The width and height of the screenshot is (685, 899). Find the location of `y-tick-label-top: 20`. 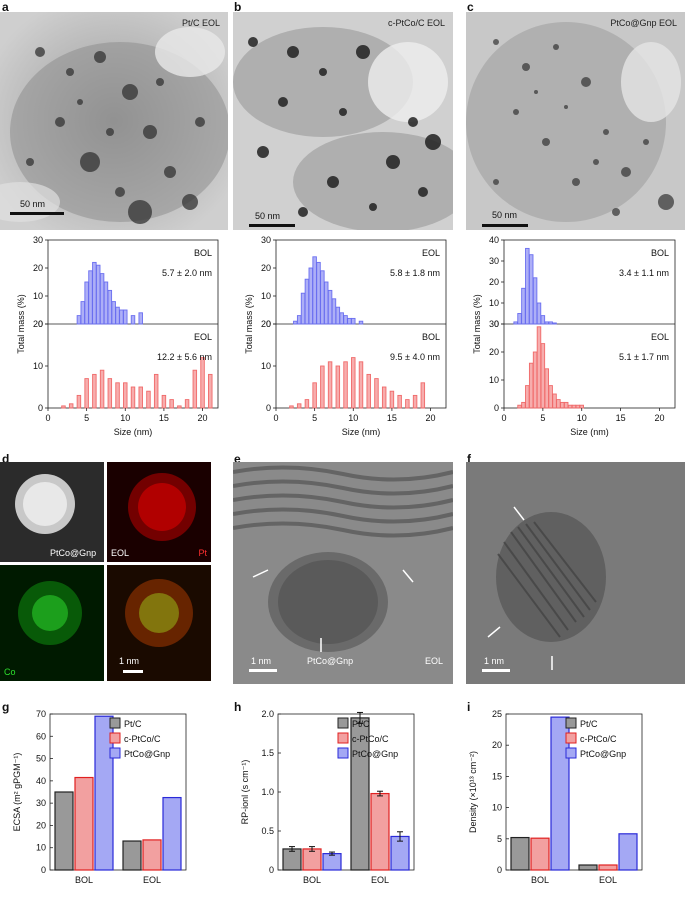

y-tick-label-top: 20 is located at coordinates (494, 282).